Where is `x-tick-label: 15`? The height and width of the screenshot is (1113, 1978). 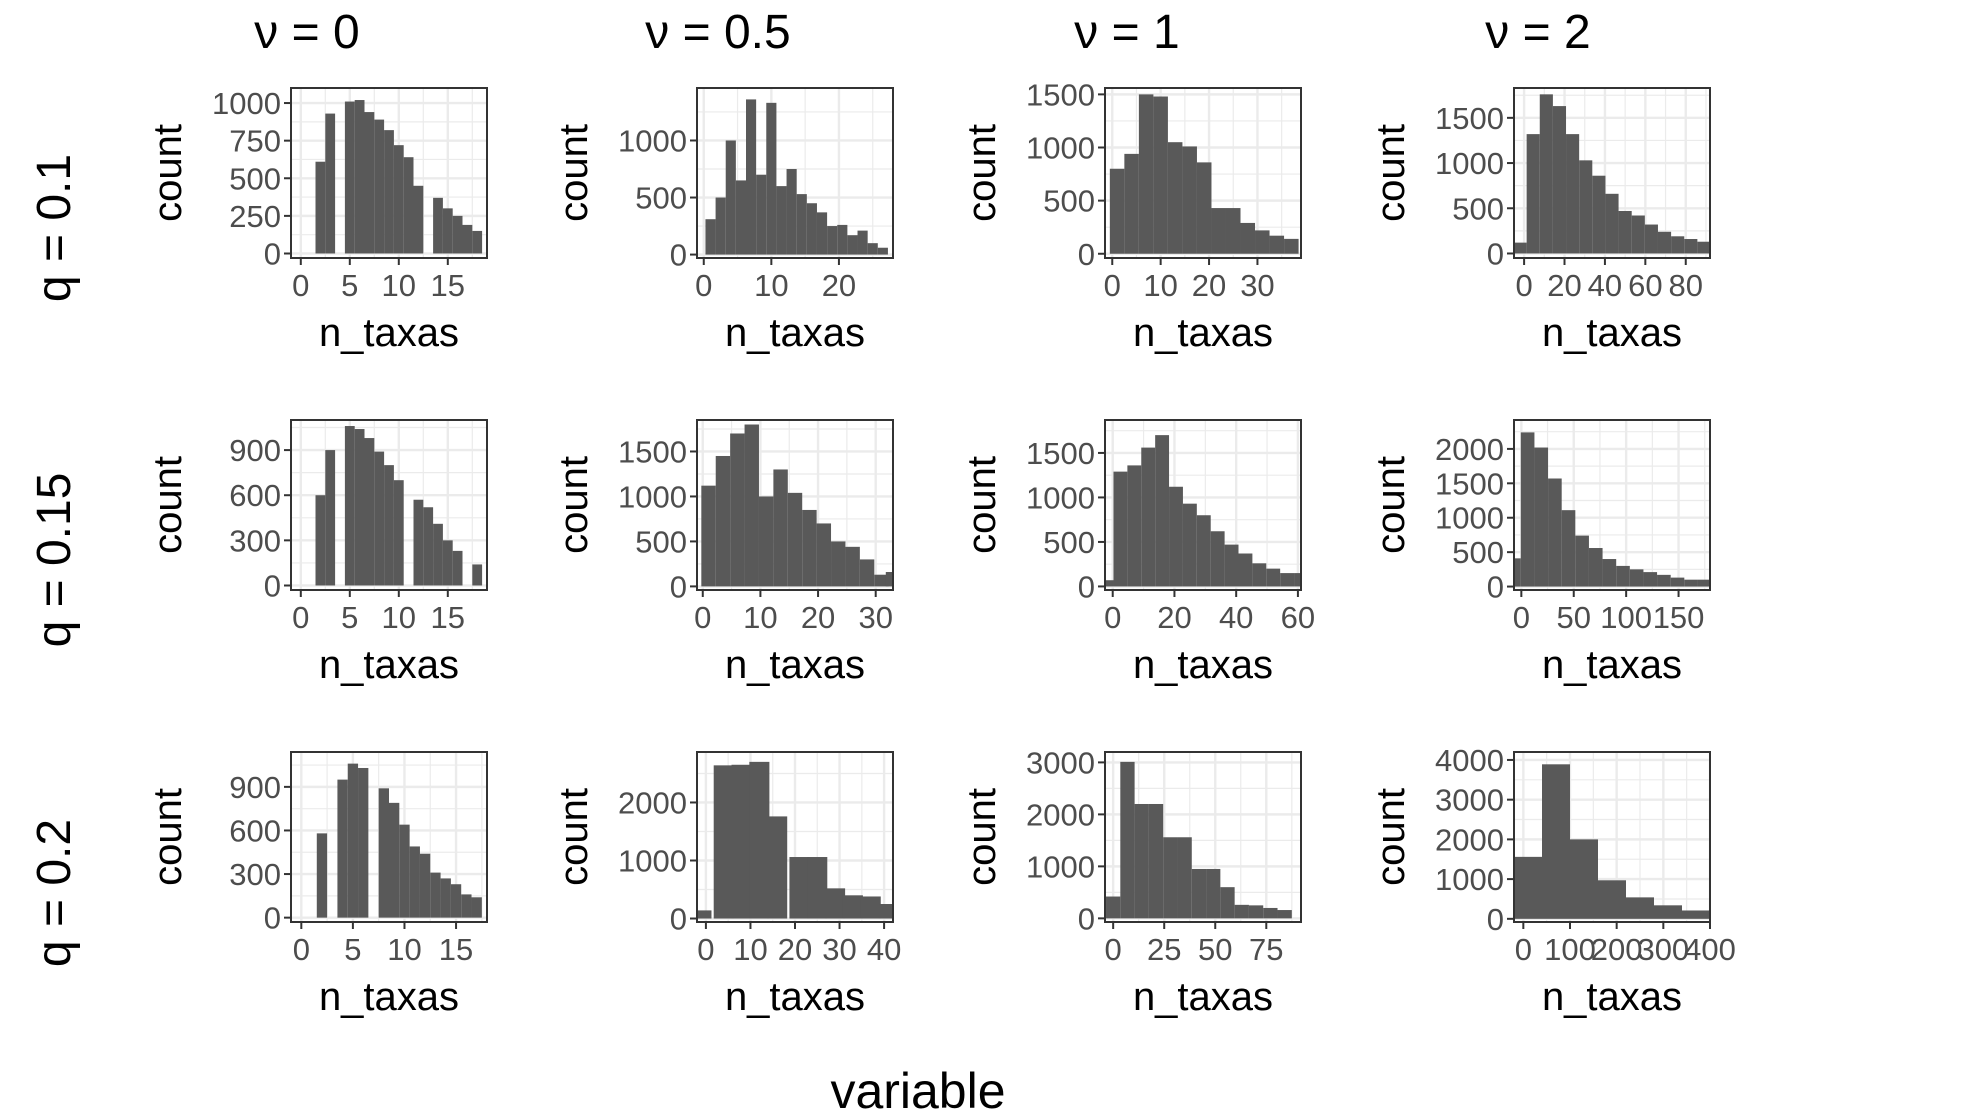 x-tick-label: 15 is located at coordinates (448, 285).